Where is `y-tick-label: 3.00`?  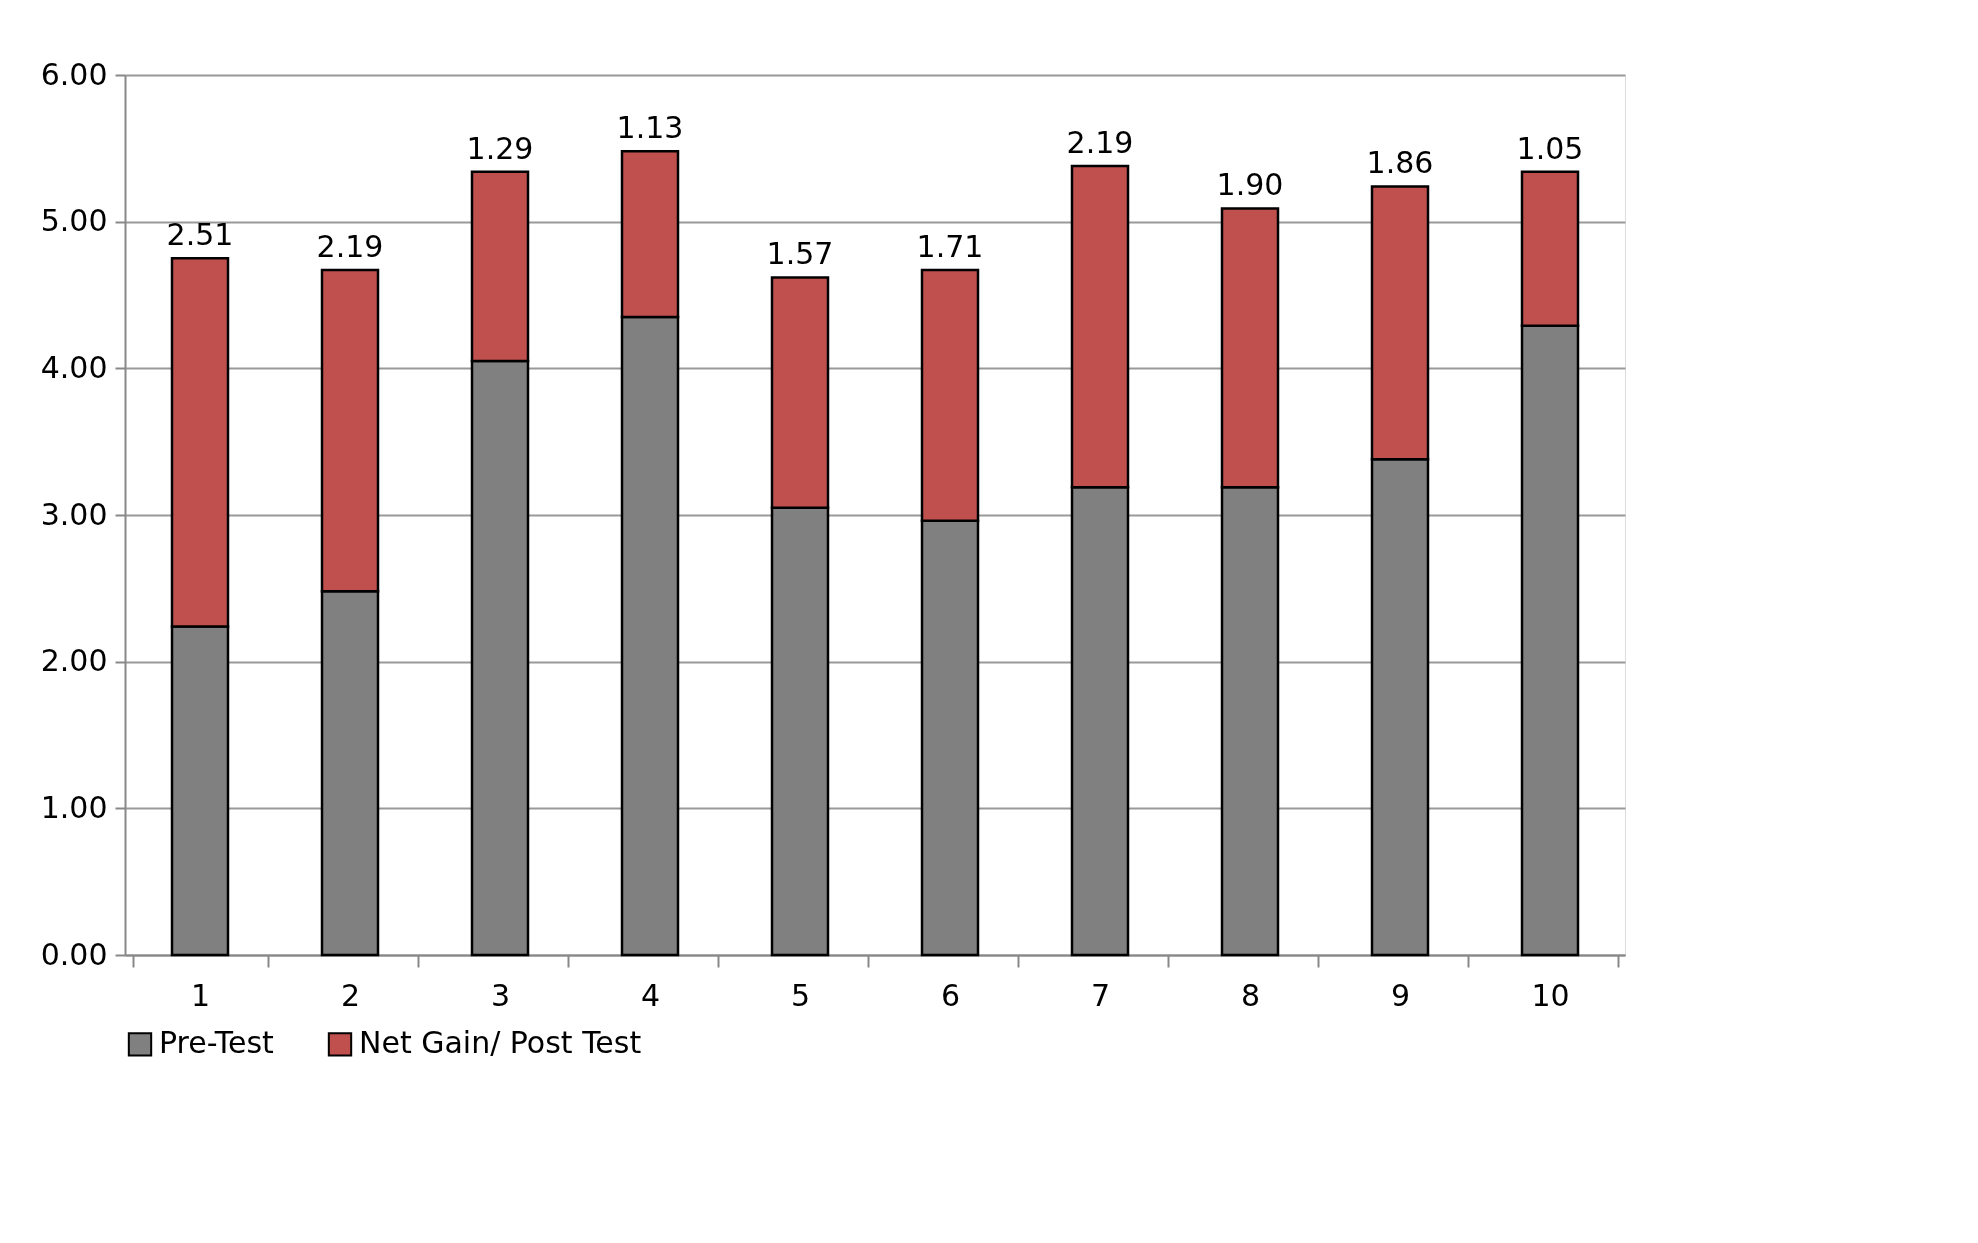 y-tick-label: 3.00 is located at coordinates (74, 514).